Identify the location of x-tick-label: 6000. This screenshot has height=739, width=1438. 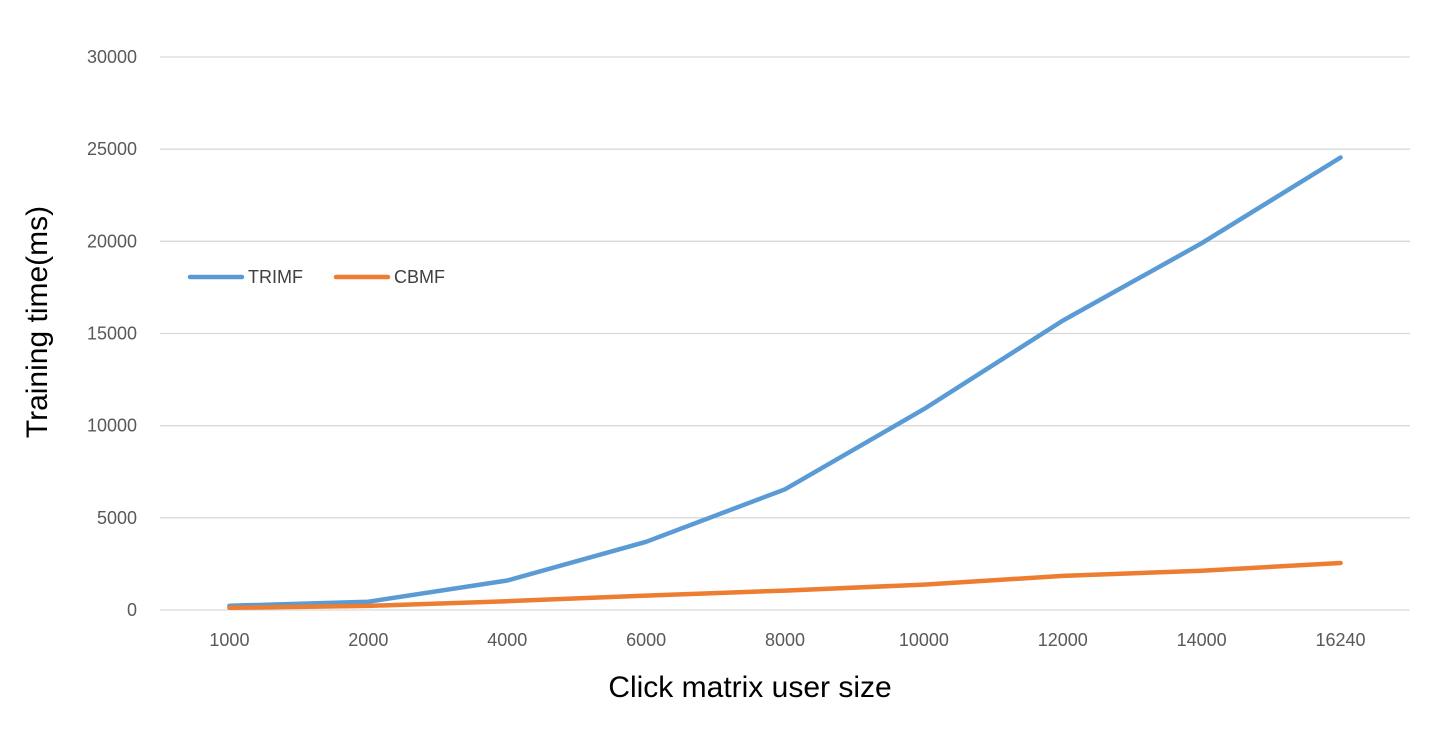
(646, 640).